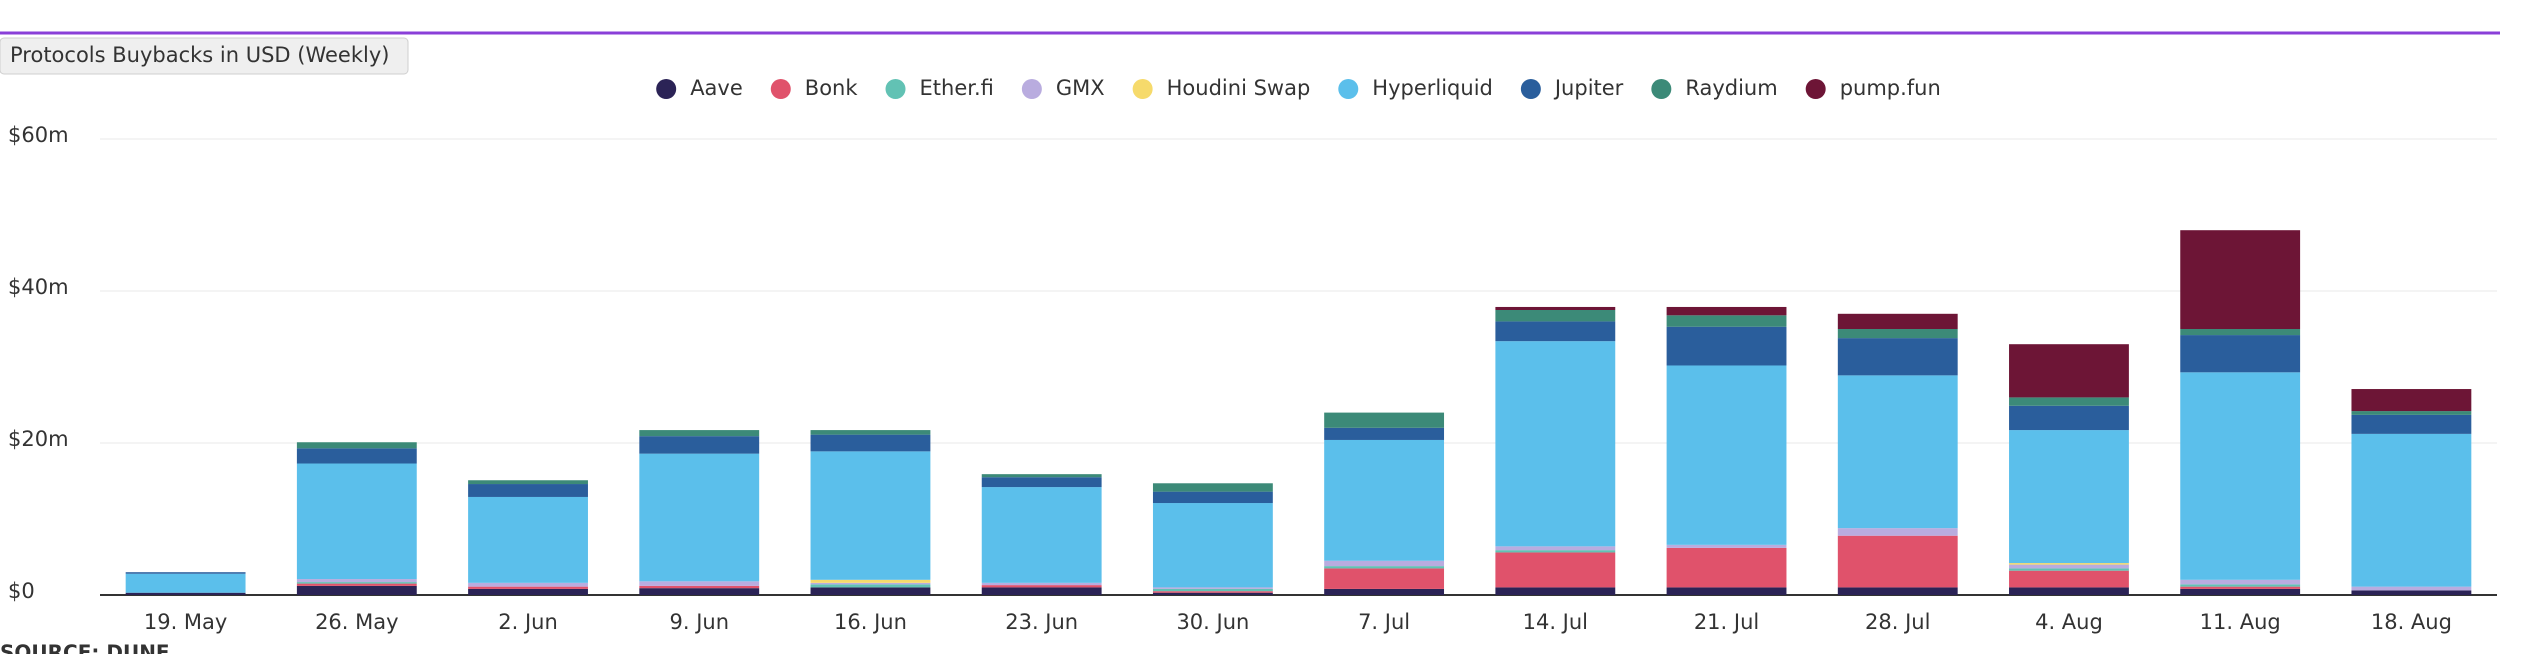 This screenshot has height=658, width=2534. I want to click on legend-label: Hyperliquid, so click(1432, 88).